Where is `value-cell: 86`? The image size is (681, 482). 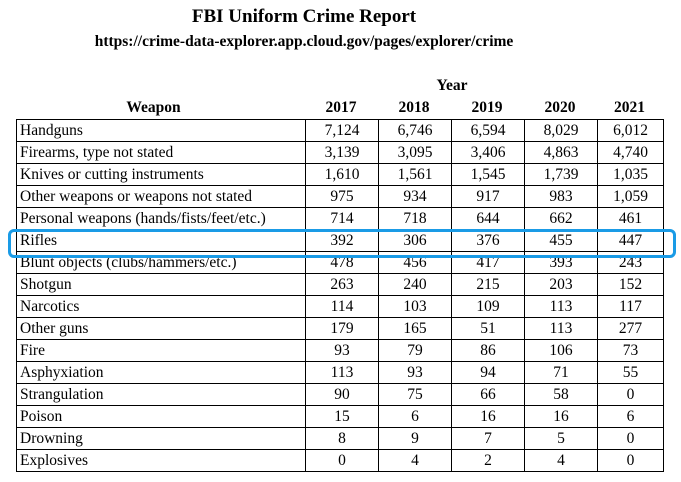 value-cell: 86 is located at coordinates (488, 350).